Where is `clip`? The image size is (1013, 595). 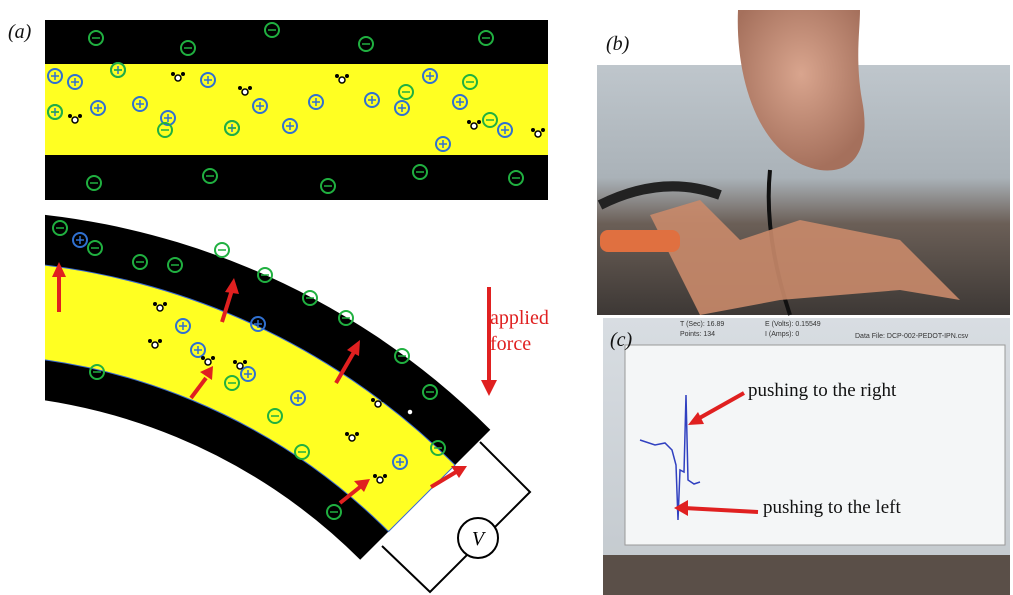 clip is located at coordinates (640, 241).